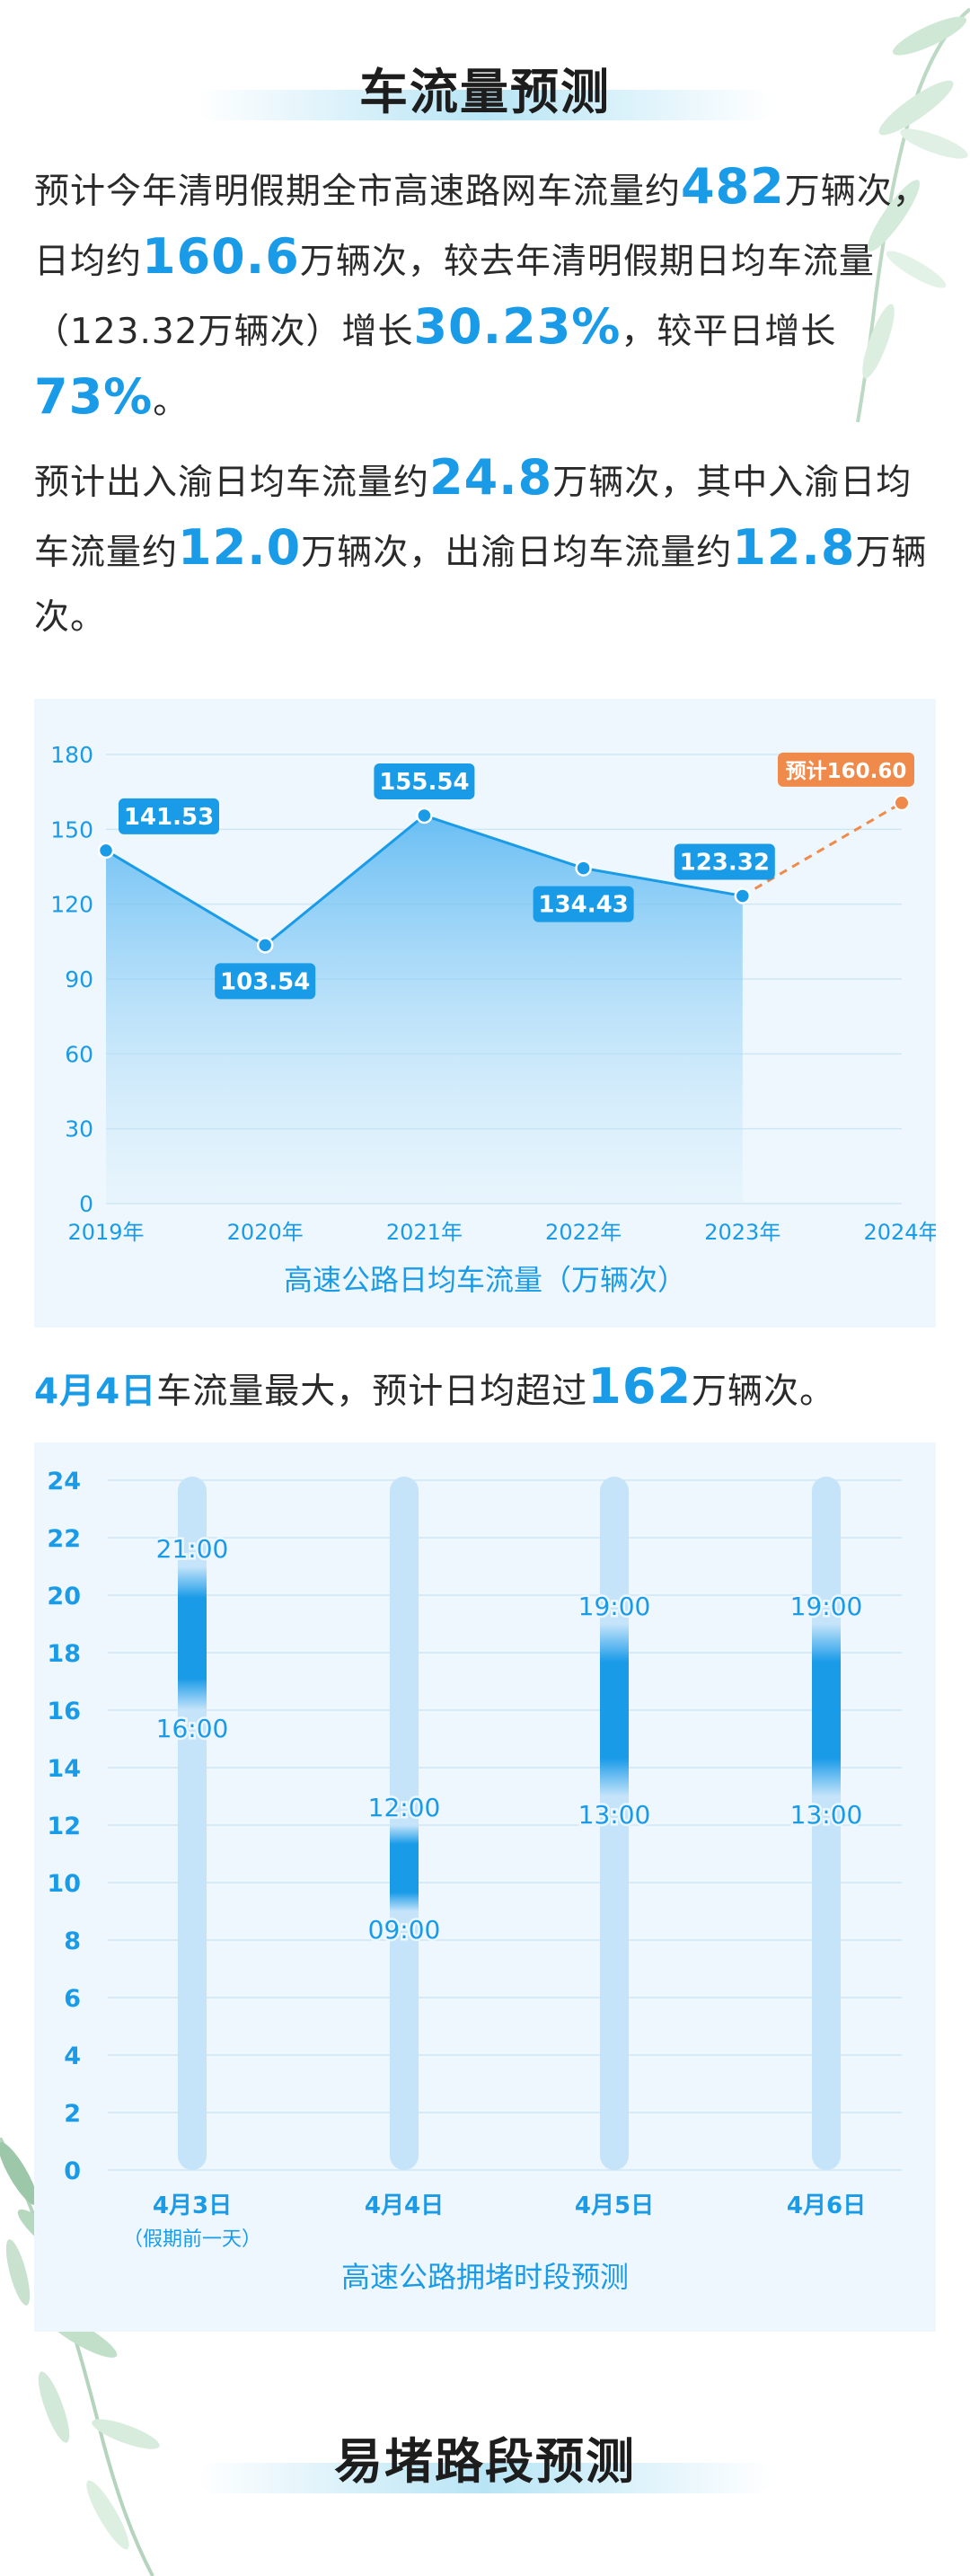  I want to click on y-tick-label: 120, so click(71, 905).